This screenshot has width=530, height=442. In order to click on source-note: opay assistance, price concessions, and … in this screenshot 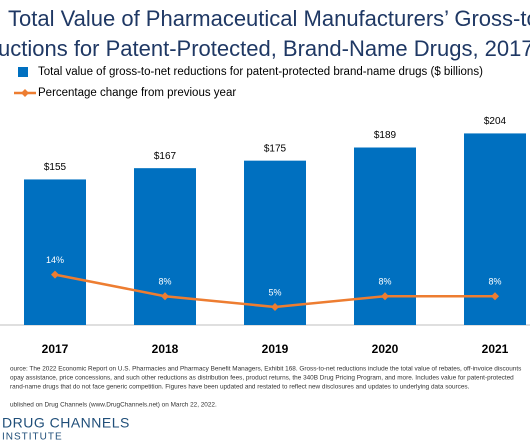, I will do `click(262, 378)`.